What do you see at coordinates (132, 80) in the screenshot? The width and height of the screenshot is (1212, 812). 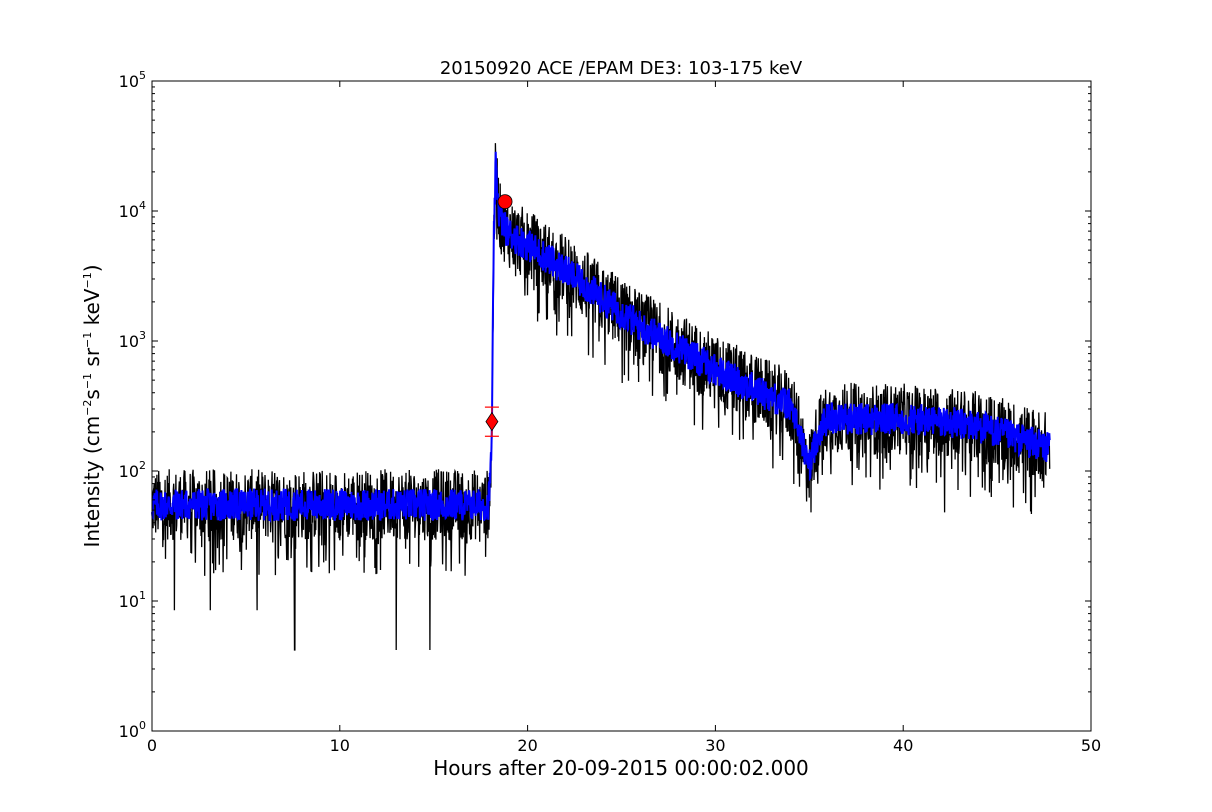 I see `y-tick-label: 10⁵` at bounding box center [132, 80].